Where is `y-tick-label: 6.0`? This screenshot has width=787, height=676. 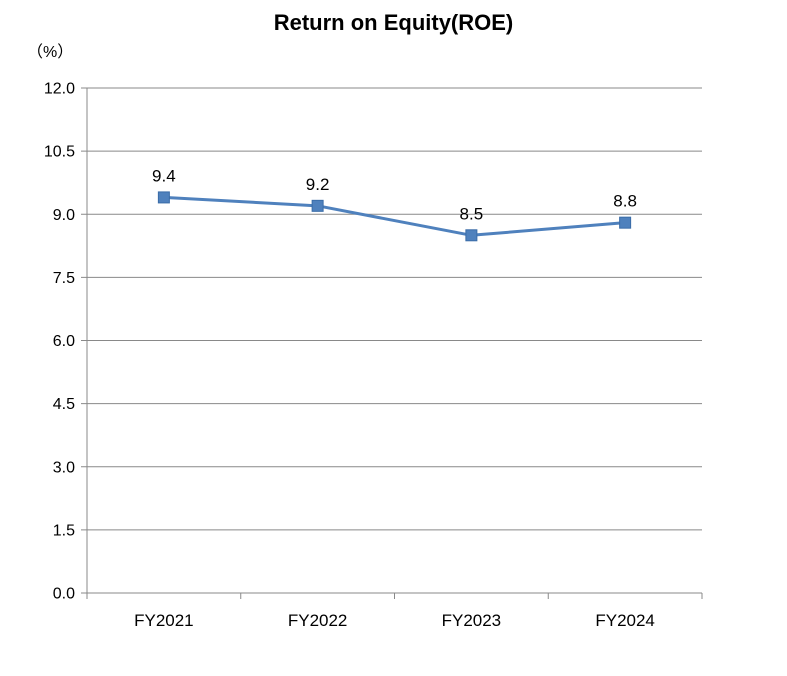 y-tick-label: 6.0 is located at coordinates (64, 341).